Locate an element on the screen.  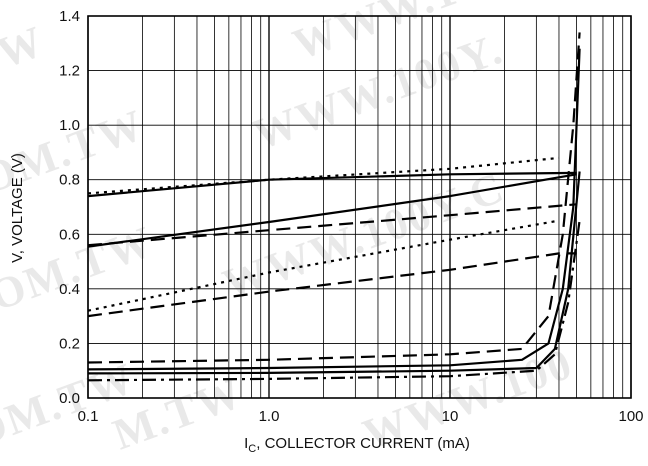
x-axis-title-main: I is located at coordinates (246, 443).